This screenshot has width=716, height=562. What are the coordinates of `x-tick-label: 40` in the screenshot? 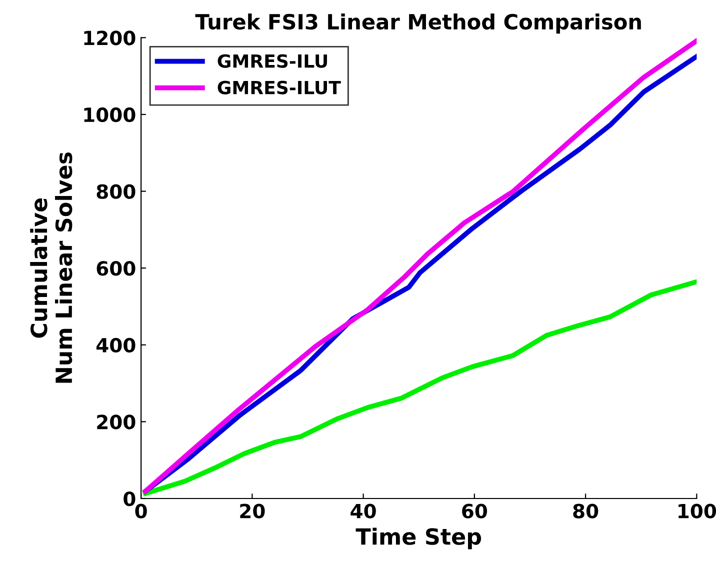 It's located at (363, 511).